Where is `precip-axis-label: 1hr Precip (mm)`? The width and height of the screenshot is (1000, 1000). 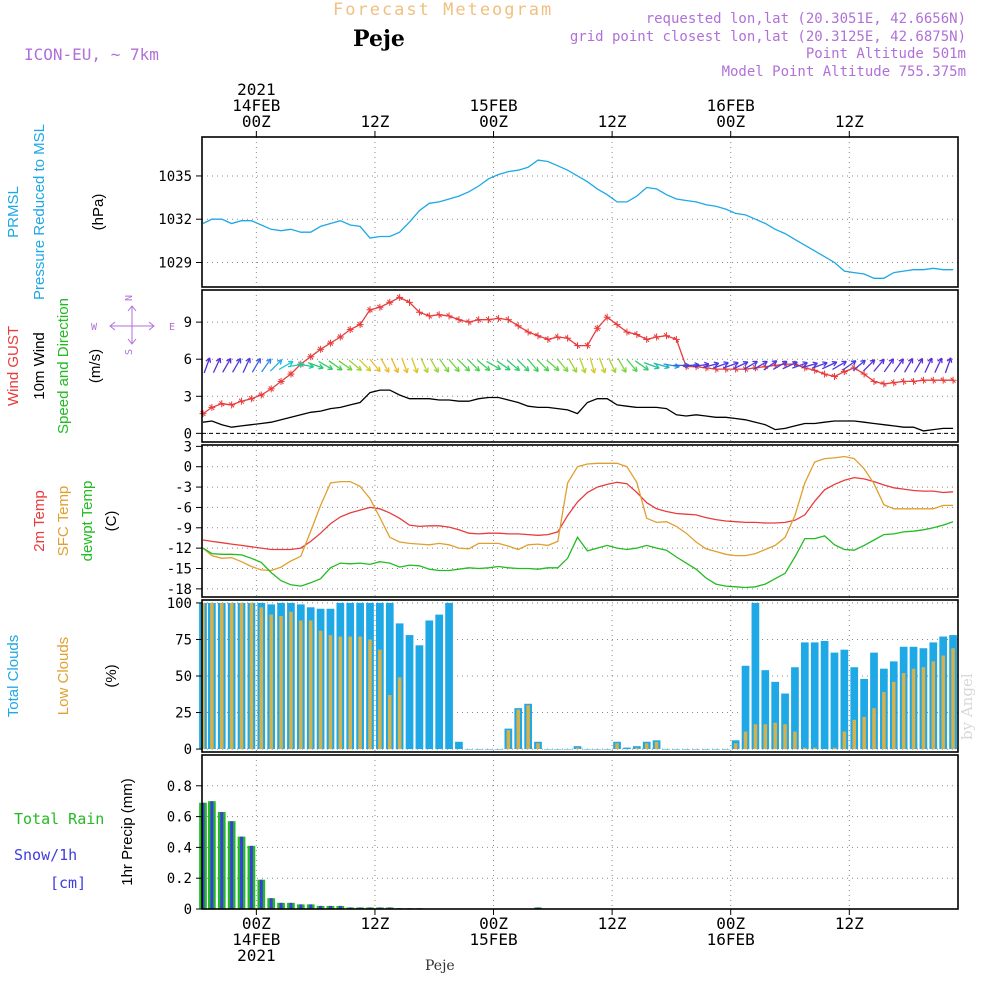
precip-axis-label: 1hr Precip (mm) is located at coordinates (127, 832).